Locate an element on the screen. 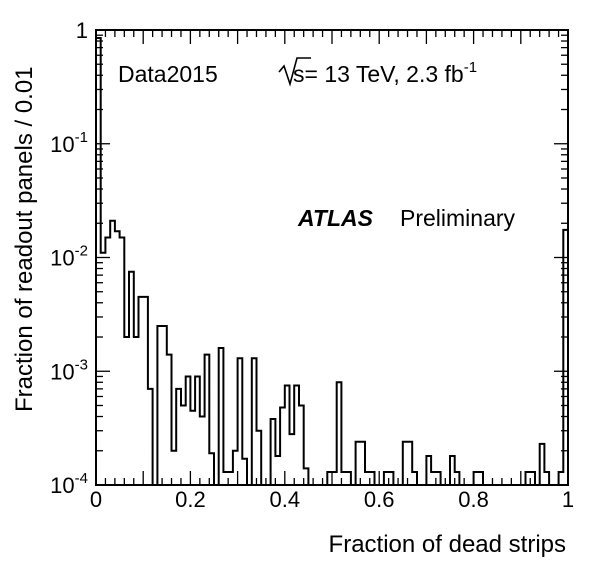 The width and height of the screenshot is (596, 572). atlas-label: ATLAS is located at coordinates (335, 218).